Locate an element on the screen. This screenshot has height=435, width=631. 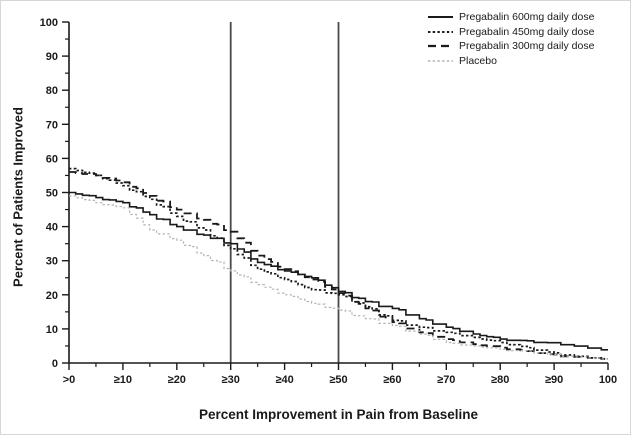
legend-item-pregabalin-450mg-daily-dose: Pregabalin 450mg daily dose is located at coordinates (510, 32).